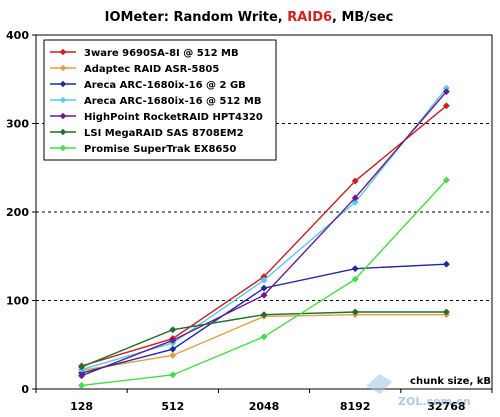 This screenshot has width=500, height=417. I want to click on x-axis-ticks: 128 512 2048 8192 32768, so click(264, 401).